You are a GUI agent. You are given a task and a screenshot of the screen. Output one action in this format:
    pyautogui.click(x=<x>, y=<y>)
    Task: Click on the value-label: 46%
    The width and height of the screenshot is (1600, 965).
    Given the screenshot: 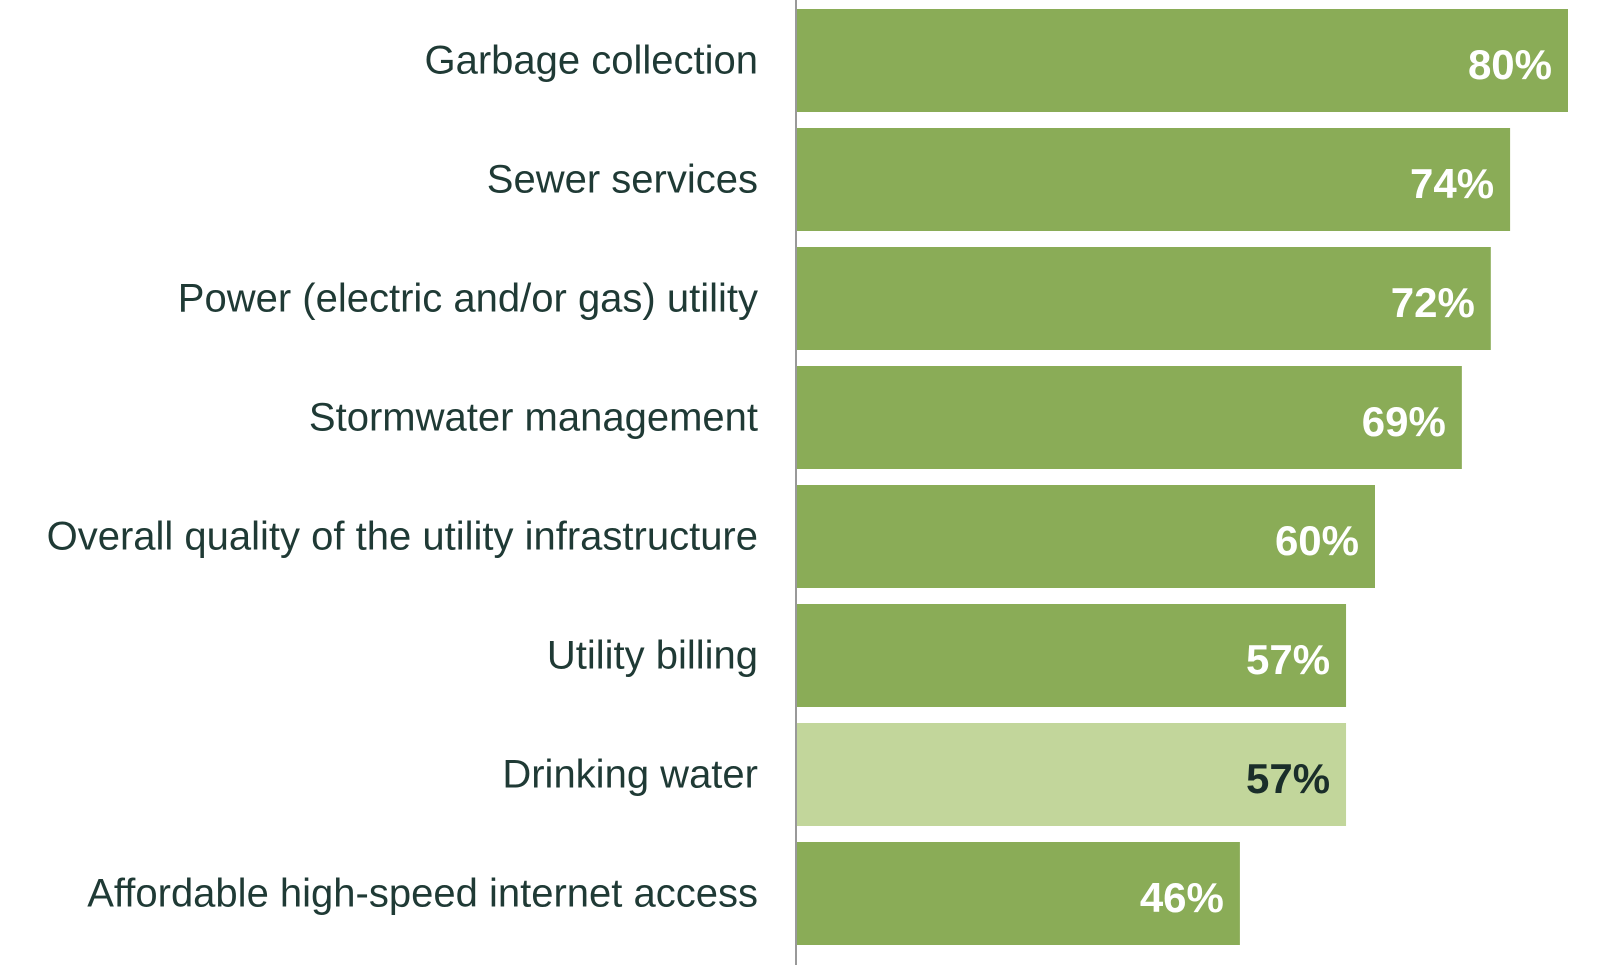 What is the action you would take?
    pyautogui.click(x=1182, y=897)
    